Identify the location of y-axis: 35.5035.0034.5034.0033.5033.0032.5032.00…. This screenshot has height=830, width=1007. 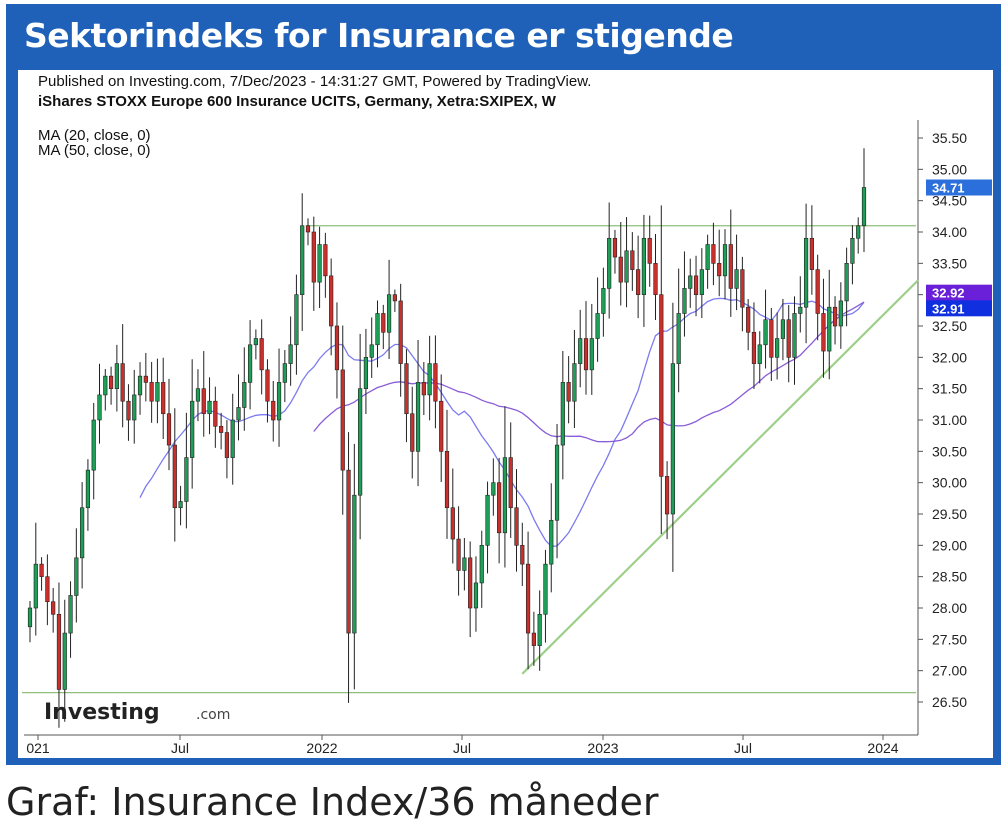
(942, 427).